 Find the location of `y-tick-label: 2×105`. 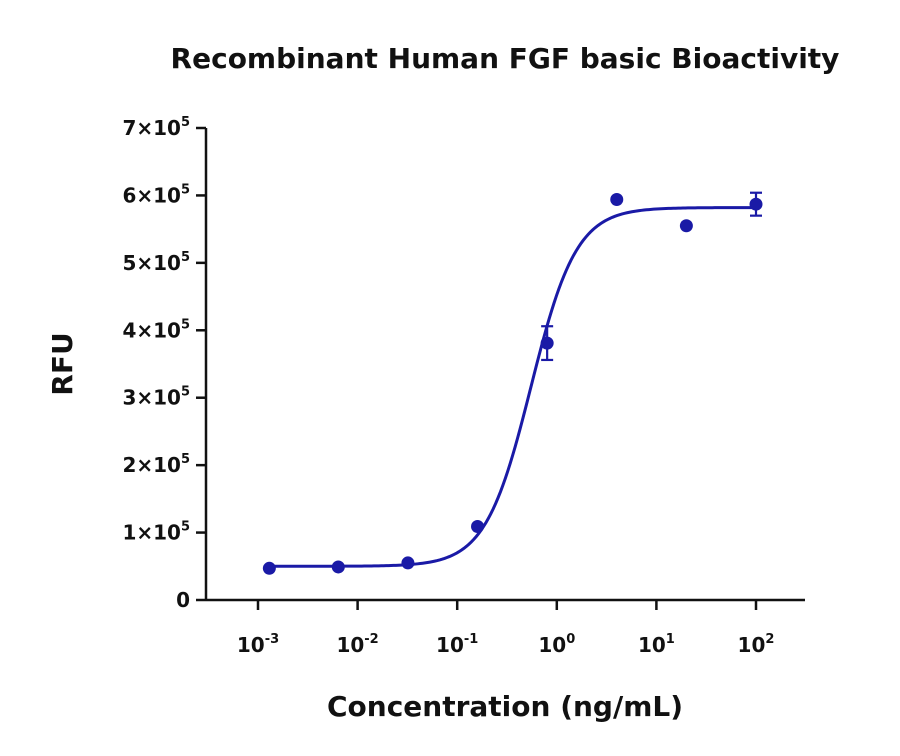

y-tick-label: 2×105 is located at coordinates (156, 464).